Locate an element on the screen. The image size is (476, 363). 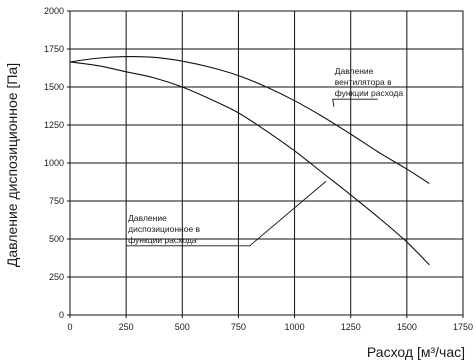
x-tick-label: 0 is located at coordinates (69, 327).